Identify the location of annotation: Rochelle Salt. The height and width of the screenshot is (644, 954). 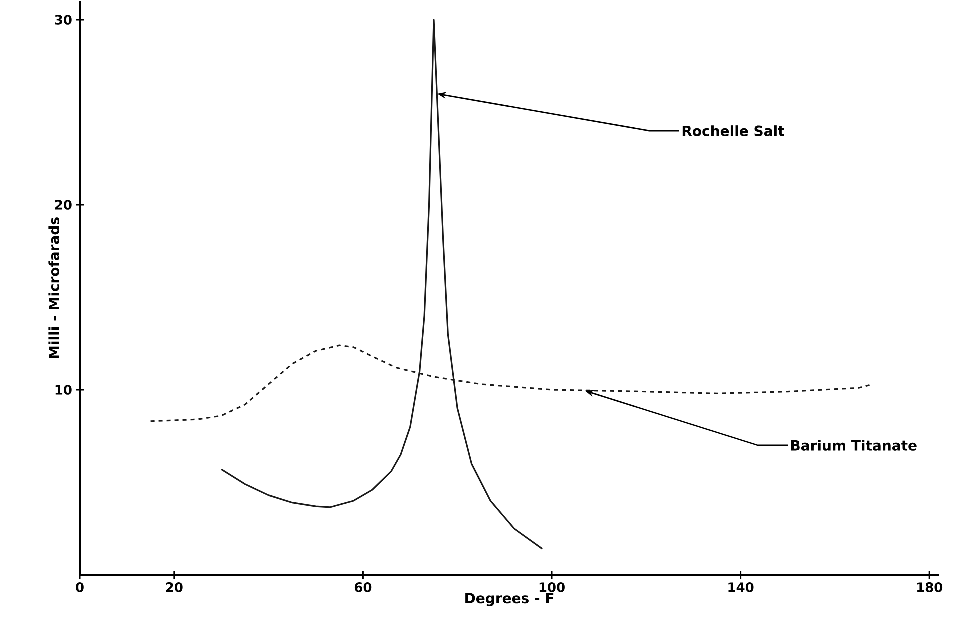
(733, 131).